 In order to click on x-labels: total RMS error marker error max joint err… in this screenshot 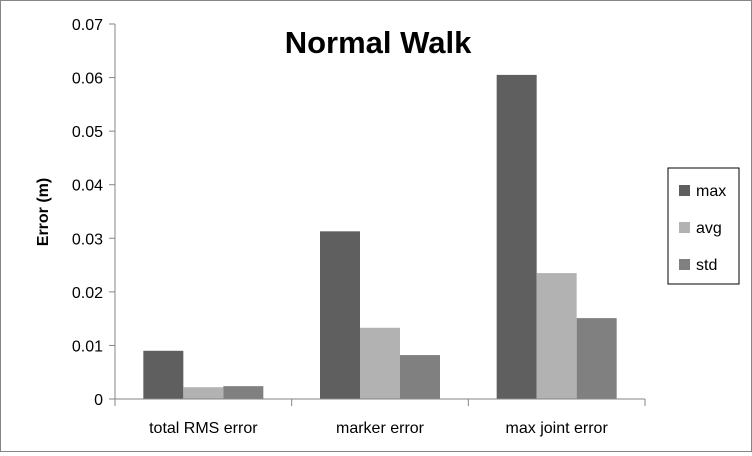, I will do `click(378, 428)`.